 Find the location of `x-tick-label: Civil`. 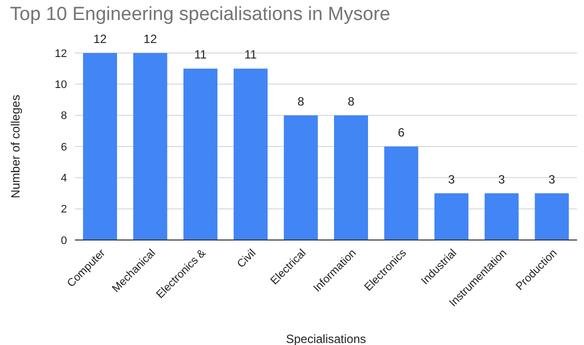

x-tick-label: Civil is located at coordinates (246, 258).